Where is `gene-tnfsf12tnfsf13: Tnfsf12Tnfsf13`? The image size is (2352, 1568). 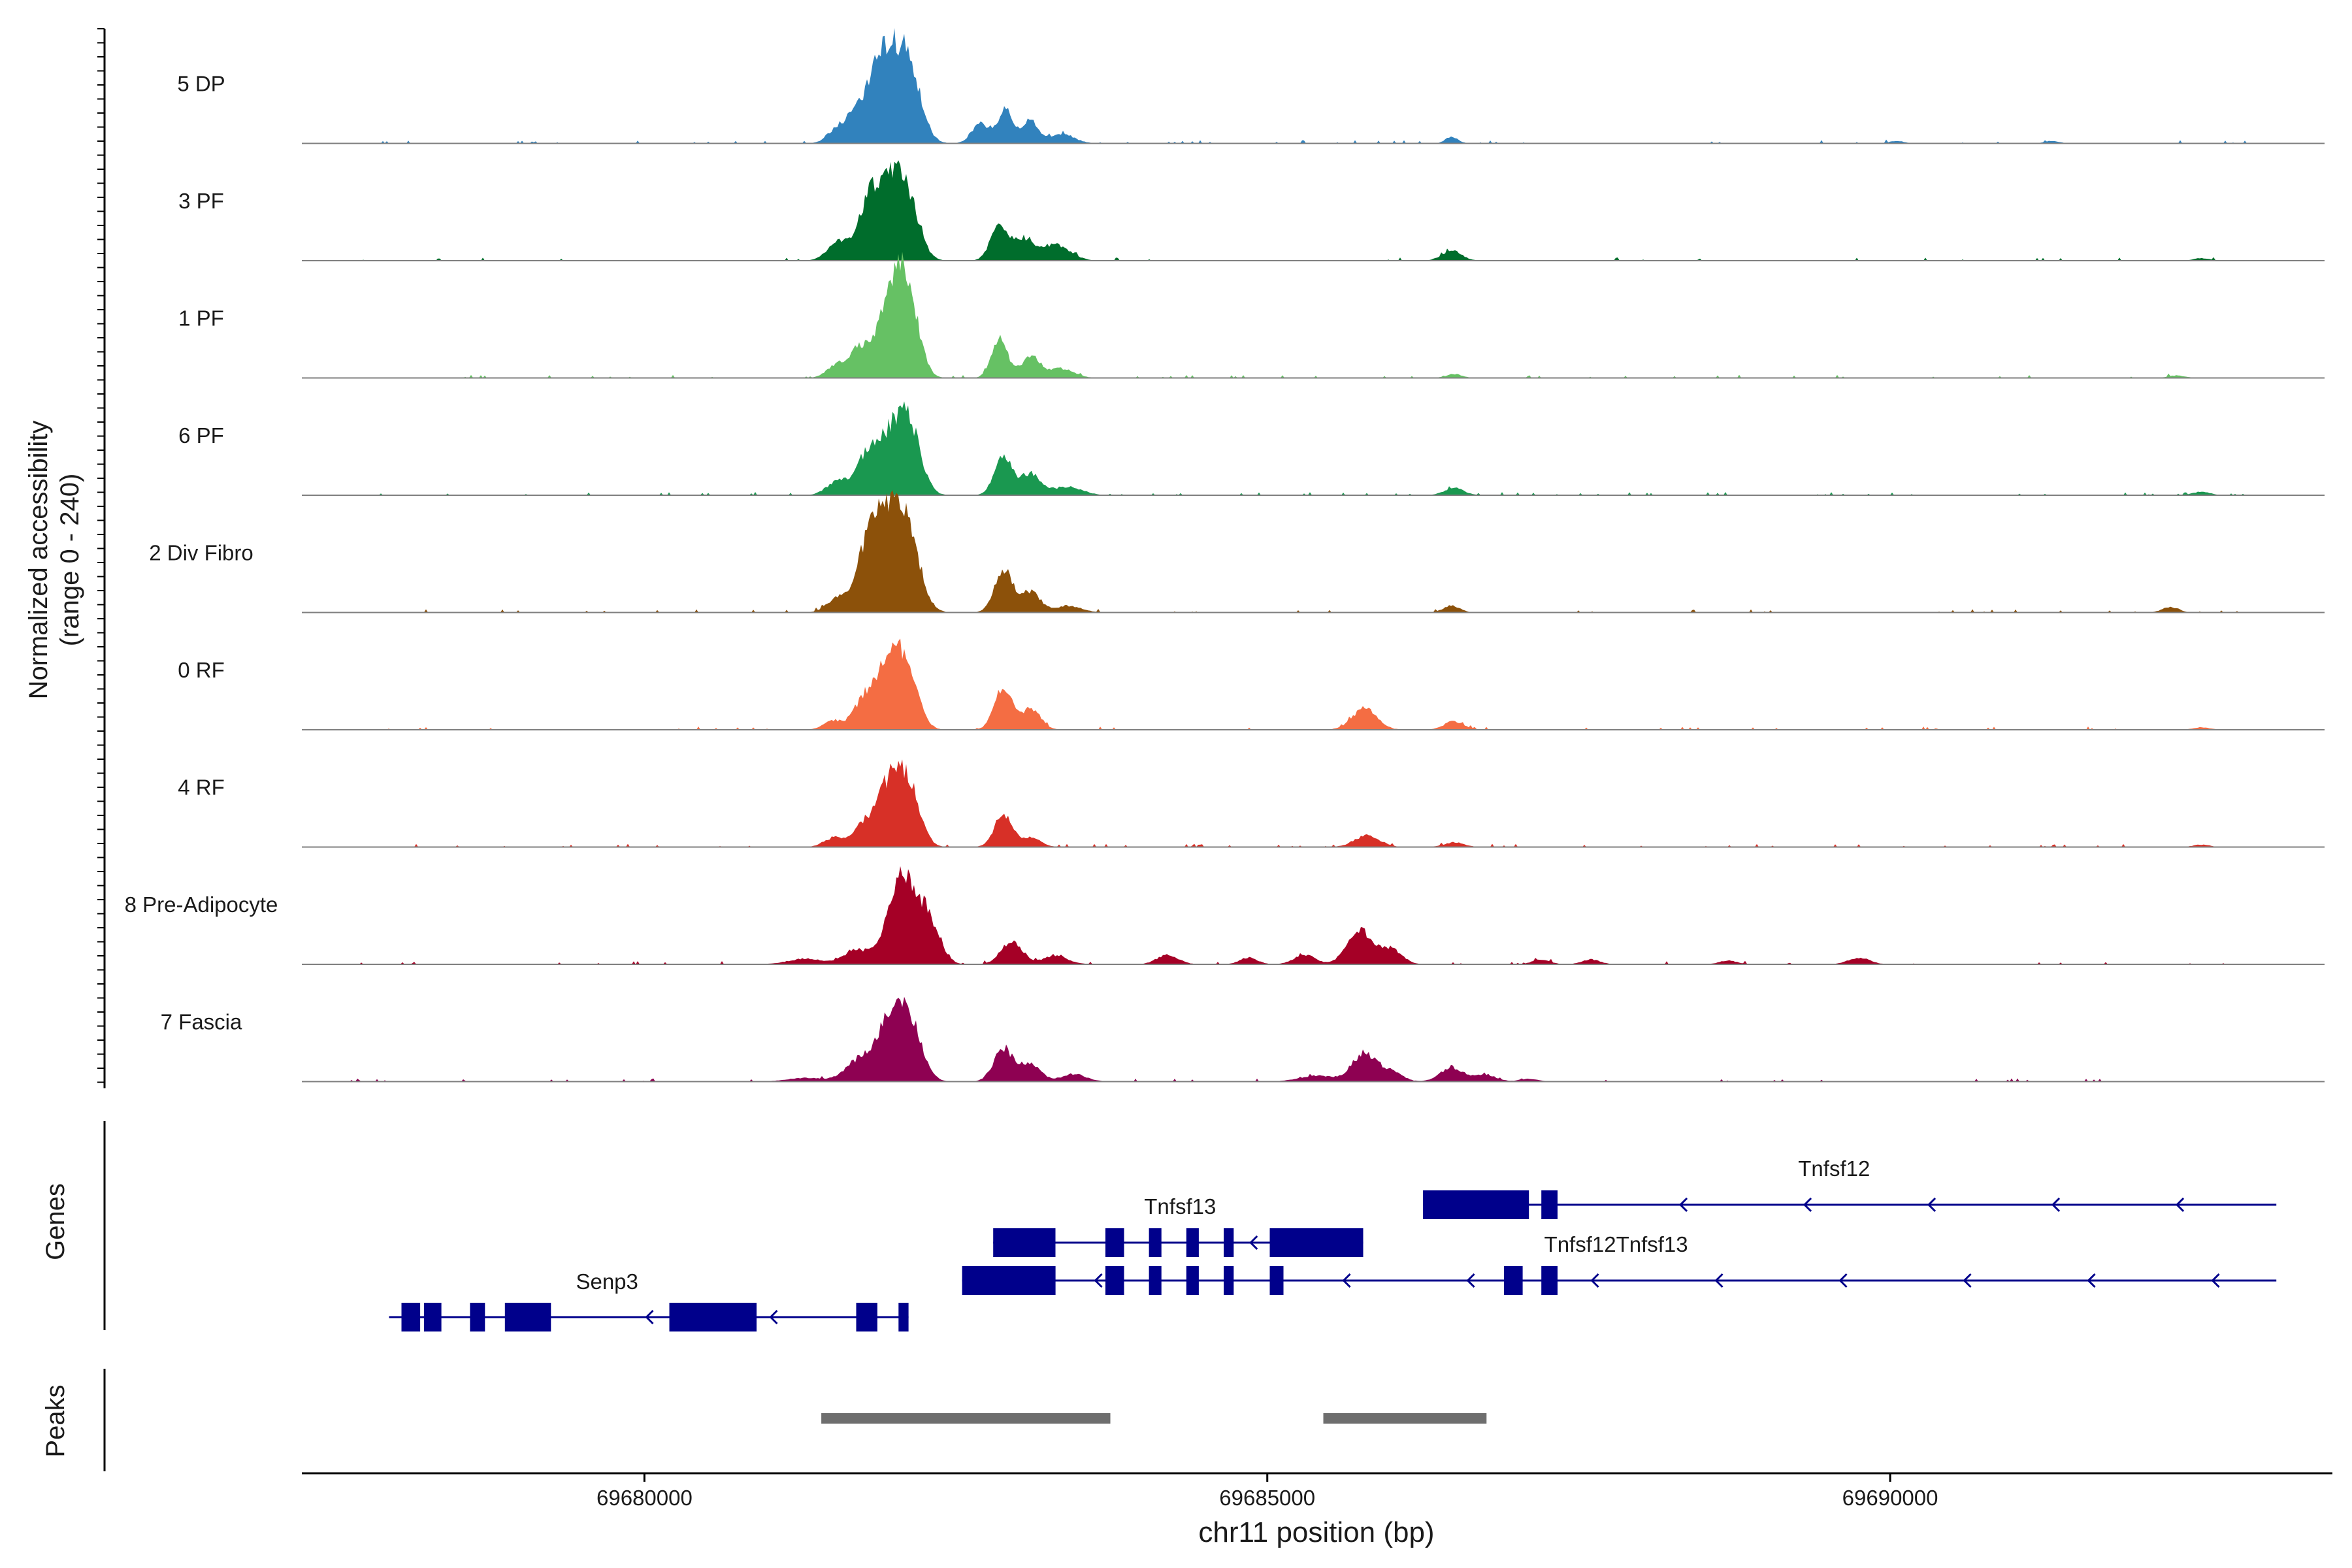
gene-tnfsf12tnfsf13: Tnfsf12Tnfsf13 is located at coordinates (1619, 1263).